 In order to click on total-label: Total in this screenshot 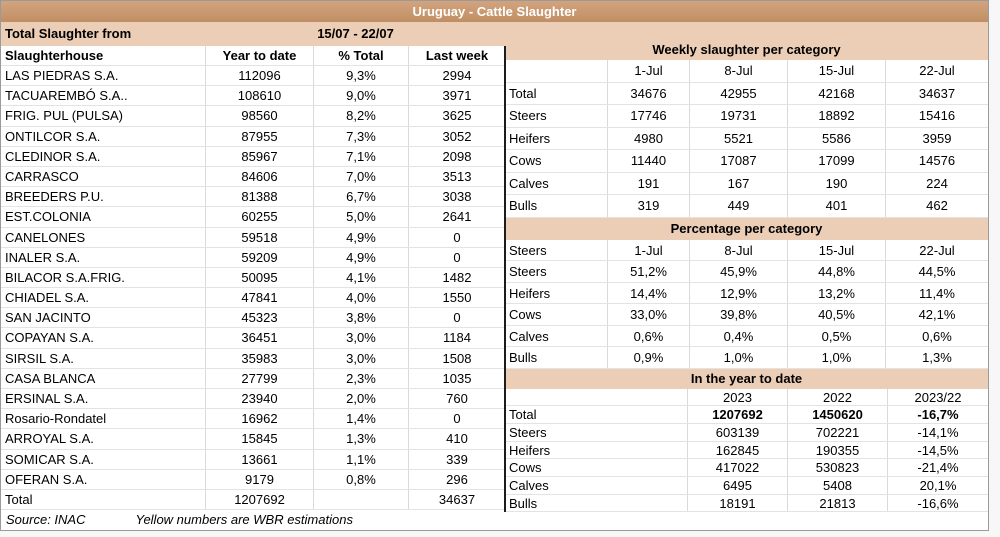, I will do `click(103, 499)`.